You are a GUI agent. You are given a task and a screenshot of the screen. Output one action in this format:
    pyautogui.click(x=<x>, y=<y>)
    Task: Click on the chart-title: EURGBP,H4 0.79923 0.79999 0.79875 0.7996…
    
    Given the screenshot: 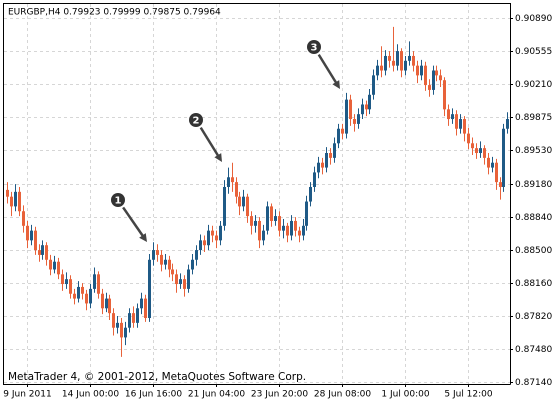 What is the action you would take?
    pyautogui.click(x=114, y=13)
    